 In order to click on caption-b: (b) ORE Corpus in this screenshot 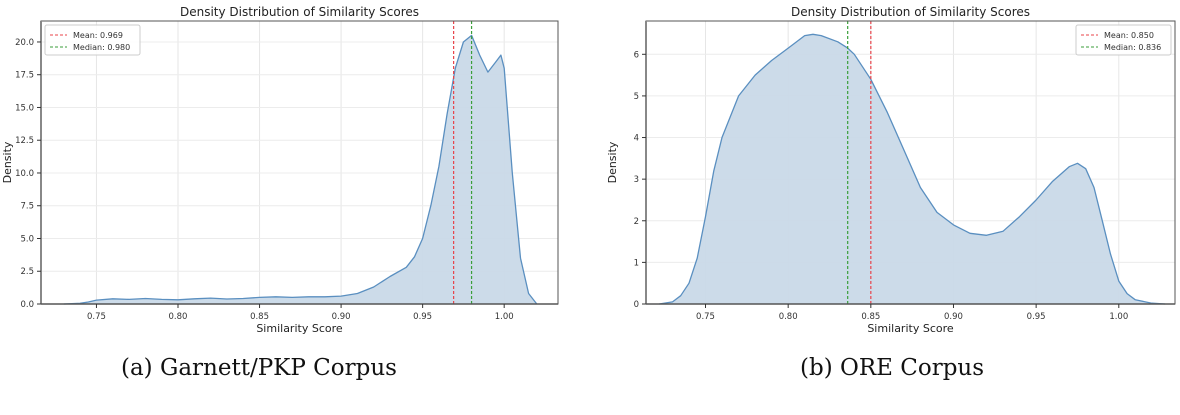, I will do `click(892, 368)`.